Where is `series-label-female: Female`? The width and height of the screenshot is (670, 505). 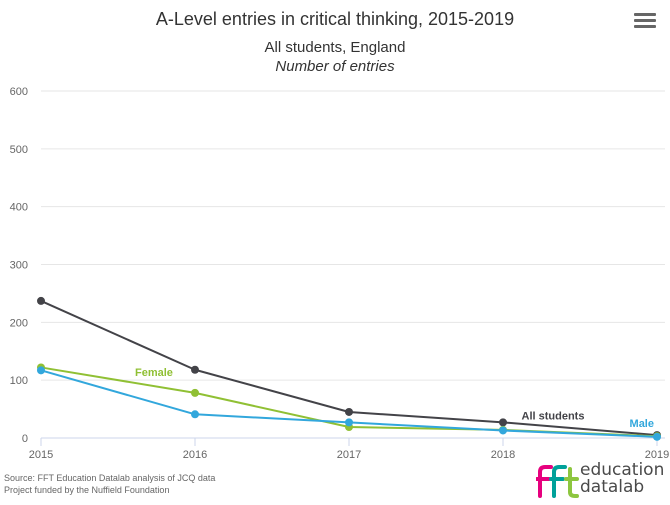 series-label-female: Female is located at coordinates (154, 373).